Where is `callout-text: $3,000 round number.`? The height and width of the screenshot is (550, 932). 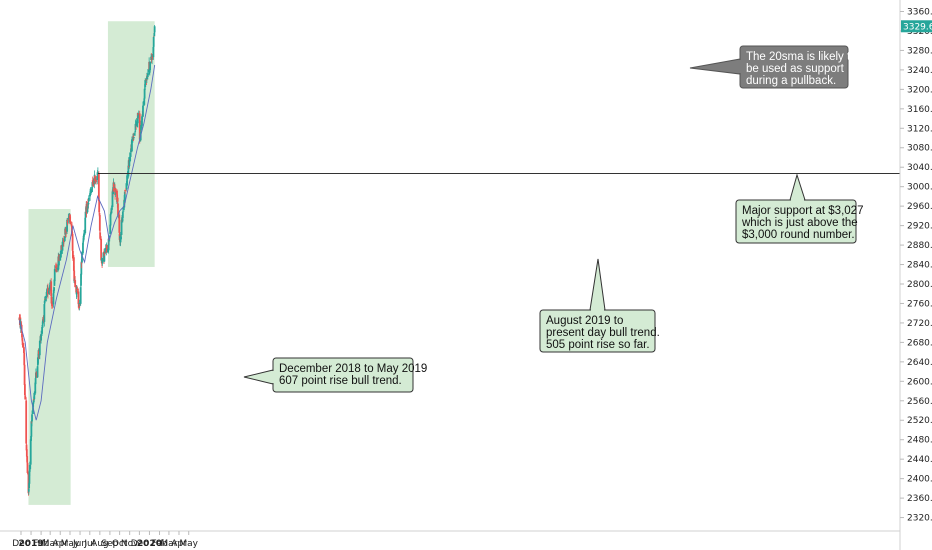
callout-text: $3,000 round number. is located at coordinates (798, 235).